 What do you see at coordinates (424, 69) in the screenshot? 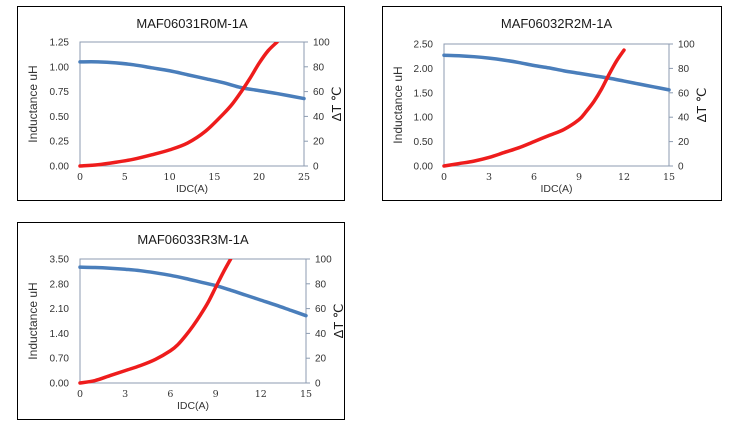
I see `y-tick-label: 2.00` at bounding box center [424, 69].